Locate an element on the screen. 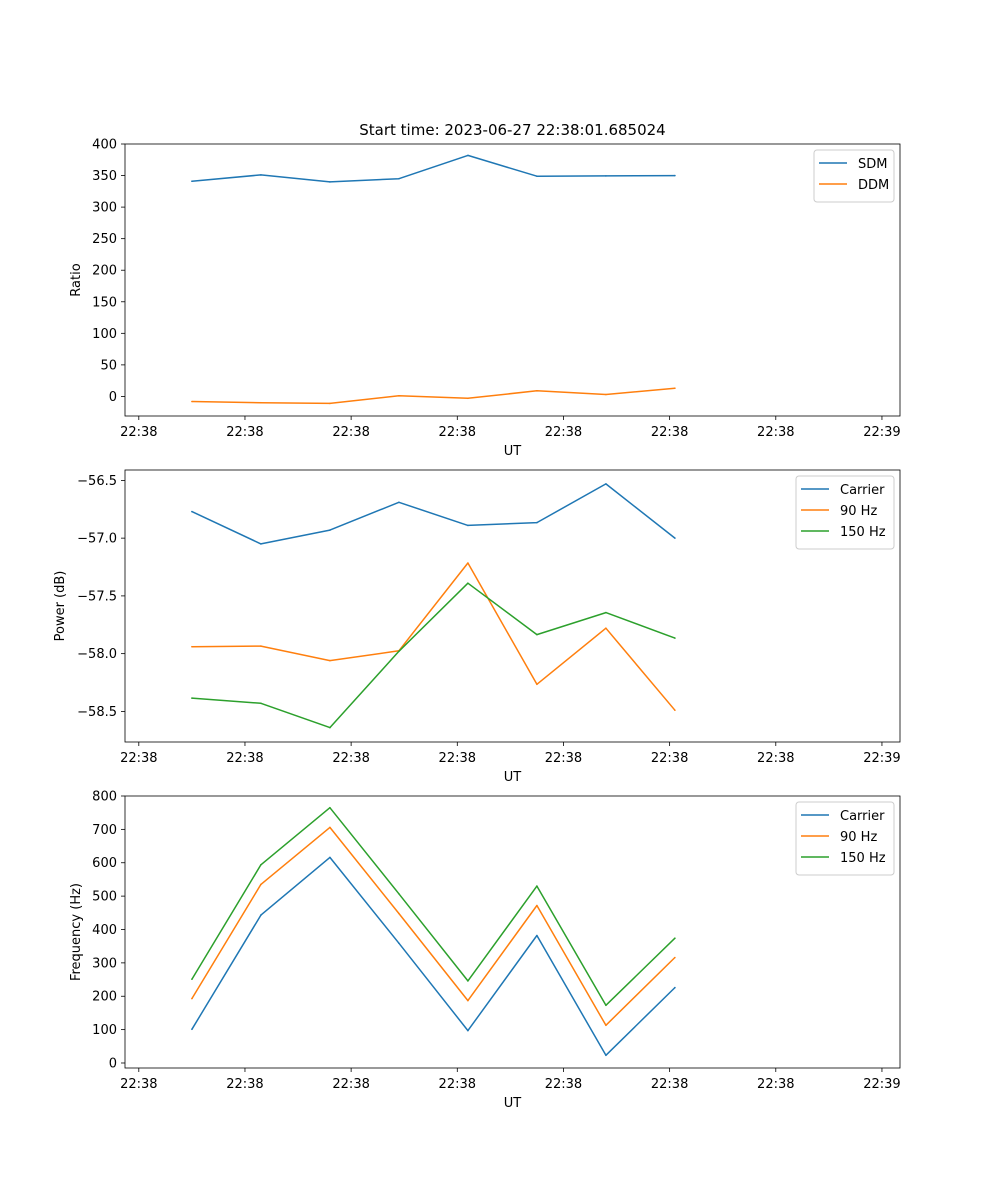 The width and height of the screenshot is (1000, 1200). series-line-ddm is located at coordinates (433, 396).